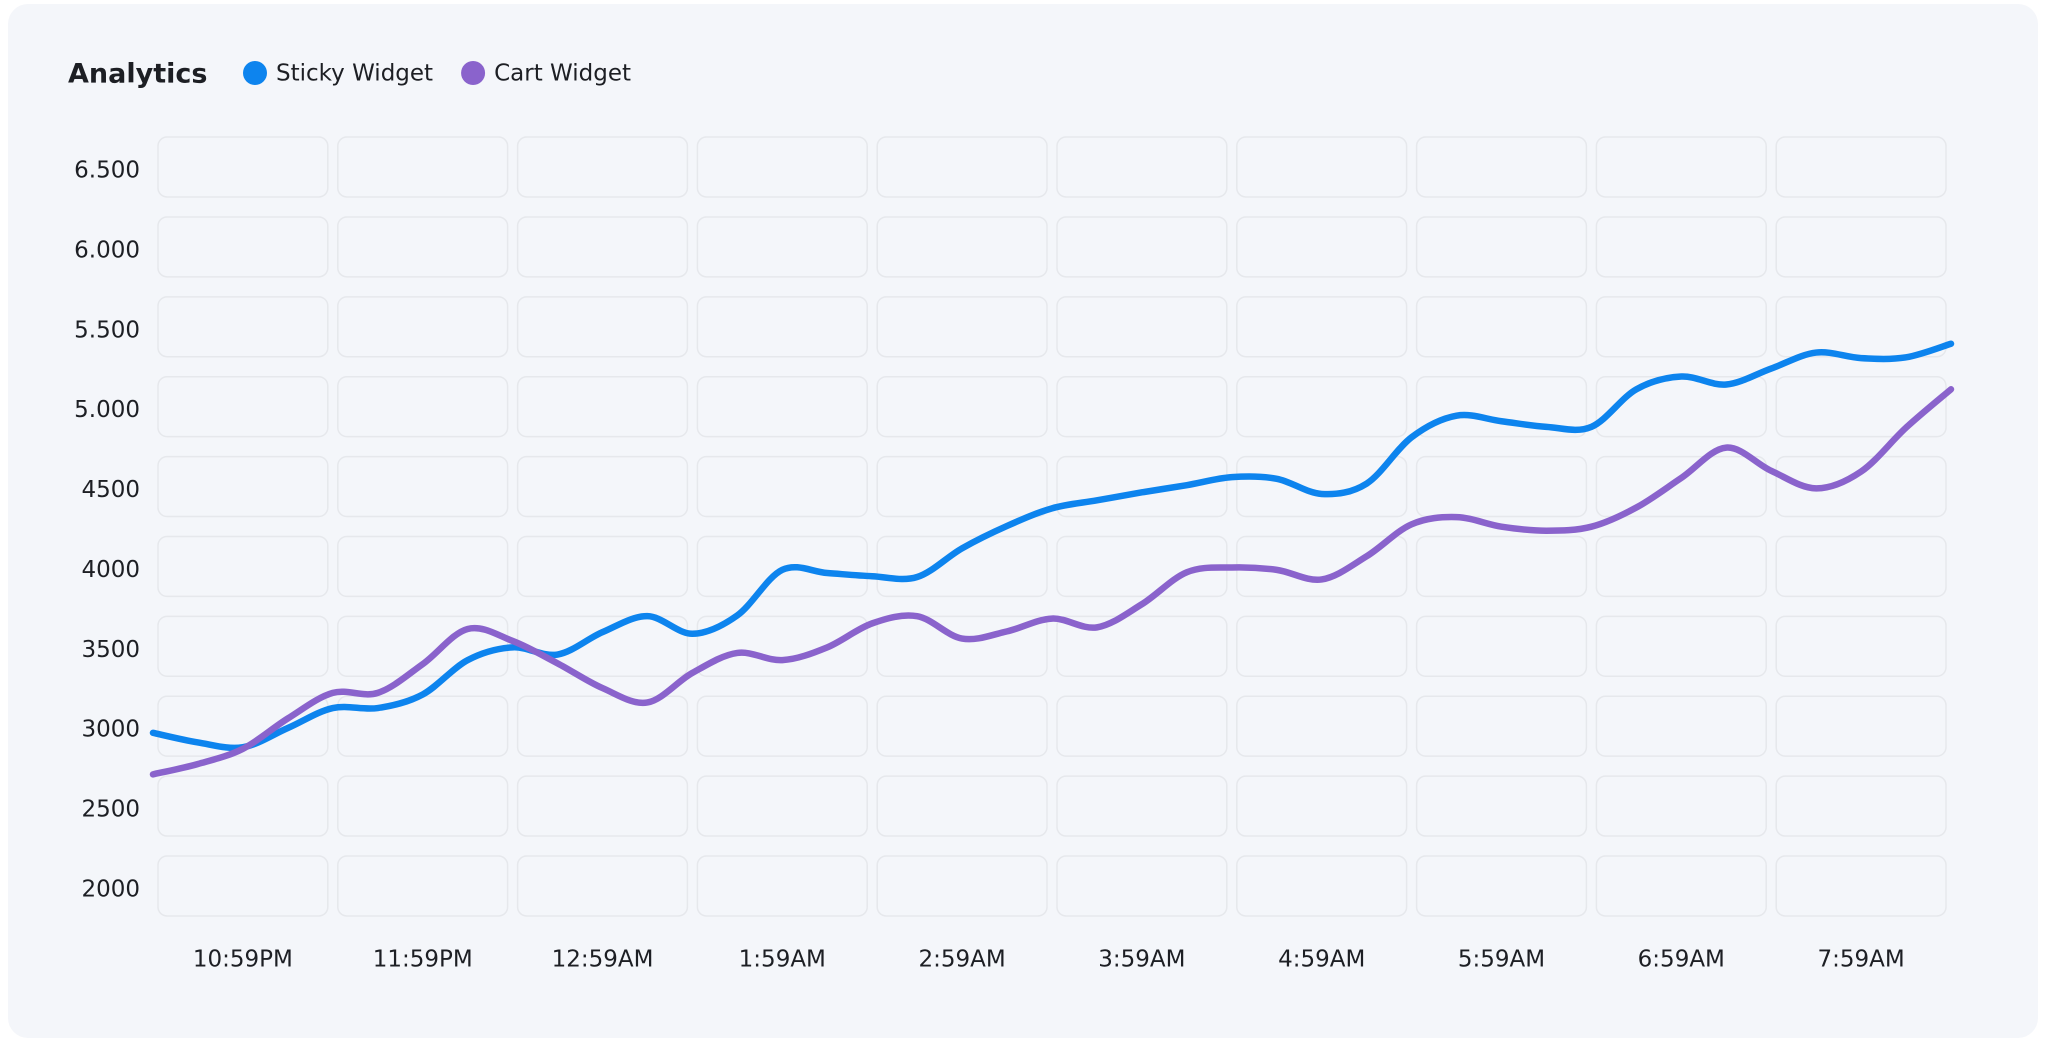  I want to click on x-tick-label: 12:59AM, so click(603, 960).